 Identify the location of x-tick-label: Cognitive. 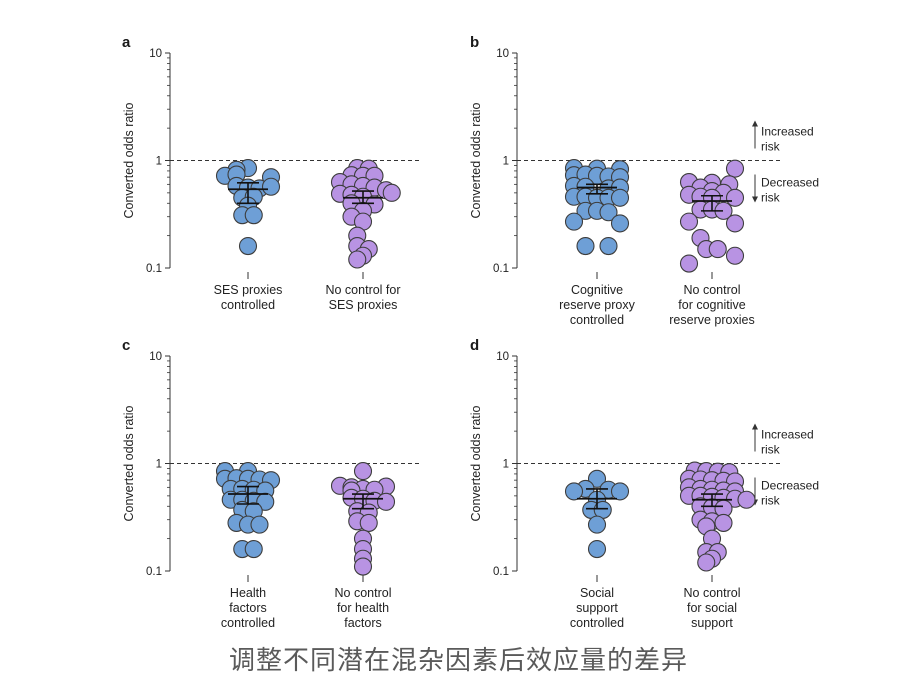
(597, 290).